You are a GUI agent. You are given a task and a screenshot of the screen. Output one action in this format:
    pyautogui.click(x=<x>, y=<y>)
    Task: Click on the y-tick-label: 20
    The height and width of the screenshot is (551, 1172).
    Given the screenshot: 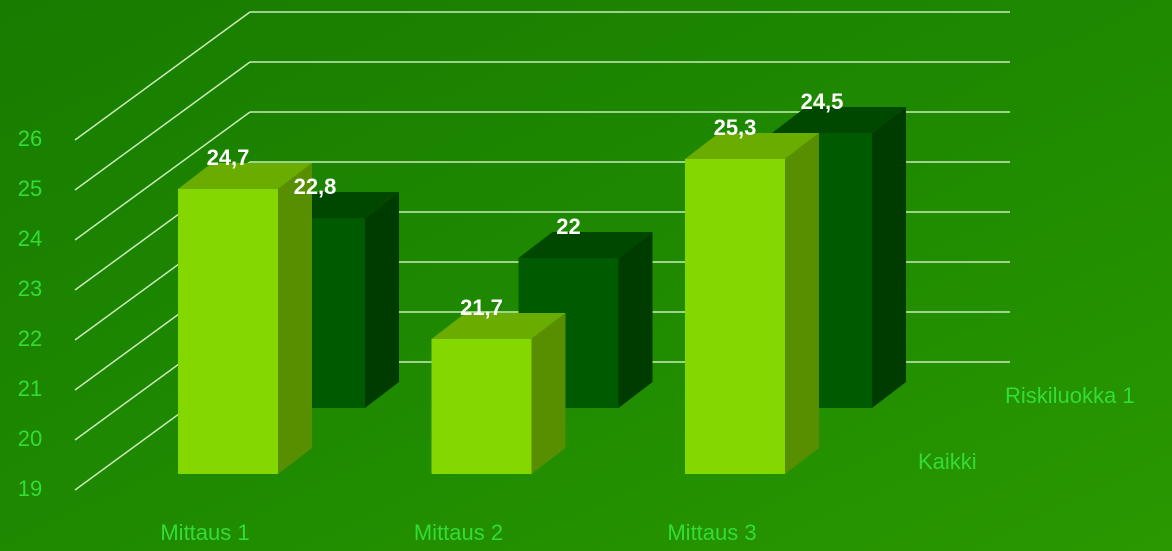 What is the action you would take?
    pyautogui.click(x=30, y=438)
    